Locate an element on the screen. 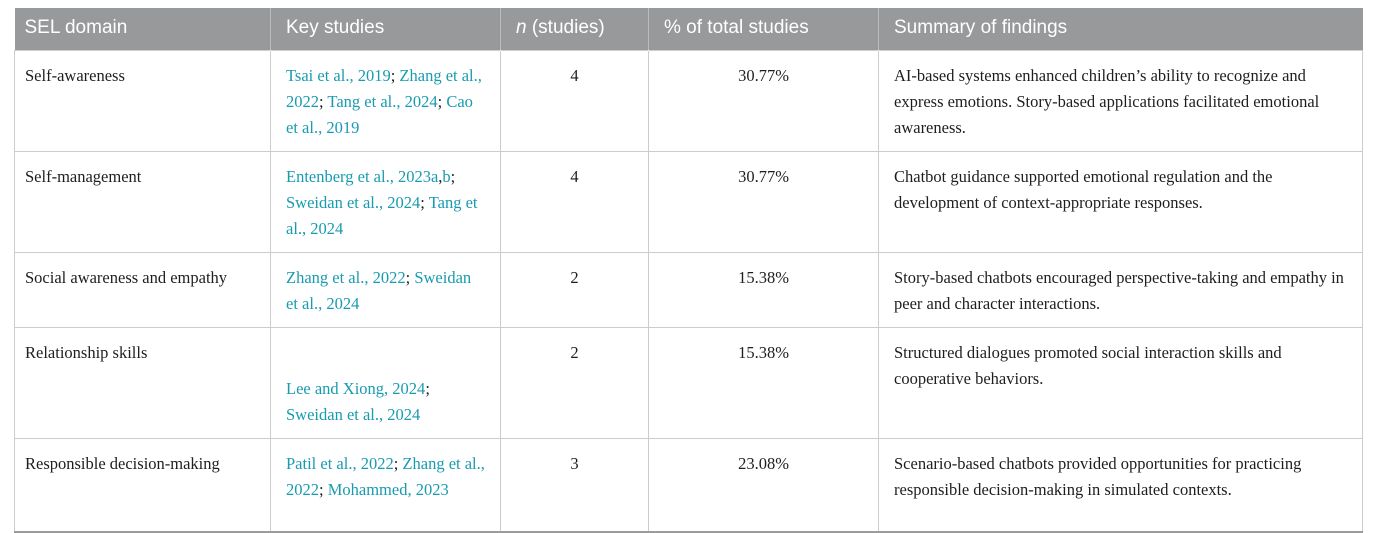 The image size is (1375, 533). citation-link: b is located at coordinates (446, 176).